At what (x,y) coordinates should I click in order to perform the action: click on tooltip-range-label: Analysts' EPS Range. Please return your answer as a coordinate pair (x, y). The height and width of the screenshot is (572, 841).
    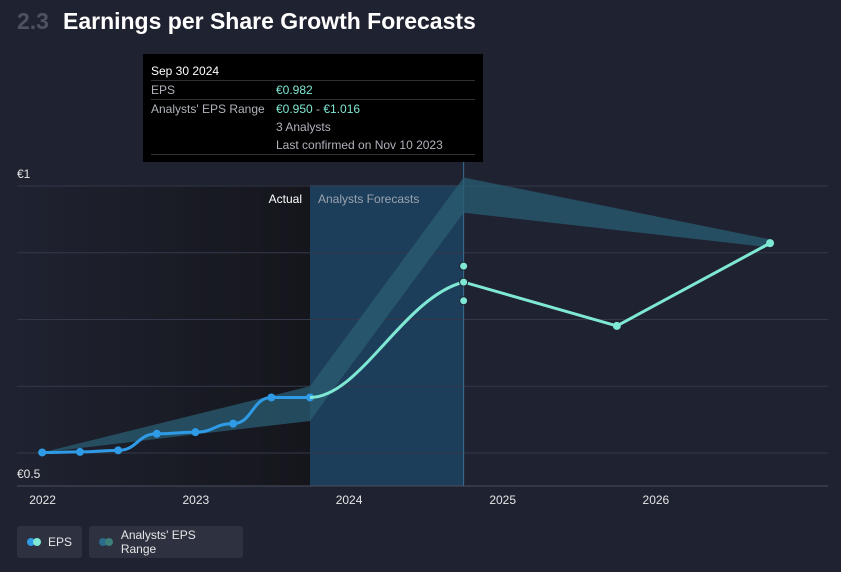
    Looking at the image, I should click on (208, 109).